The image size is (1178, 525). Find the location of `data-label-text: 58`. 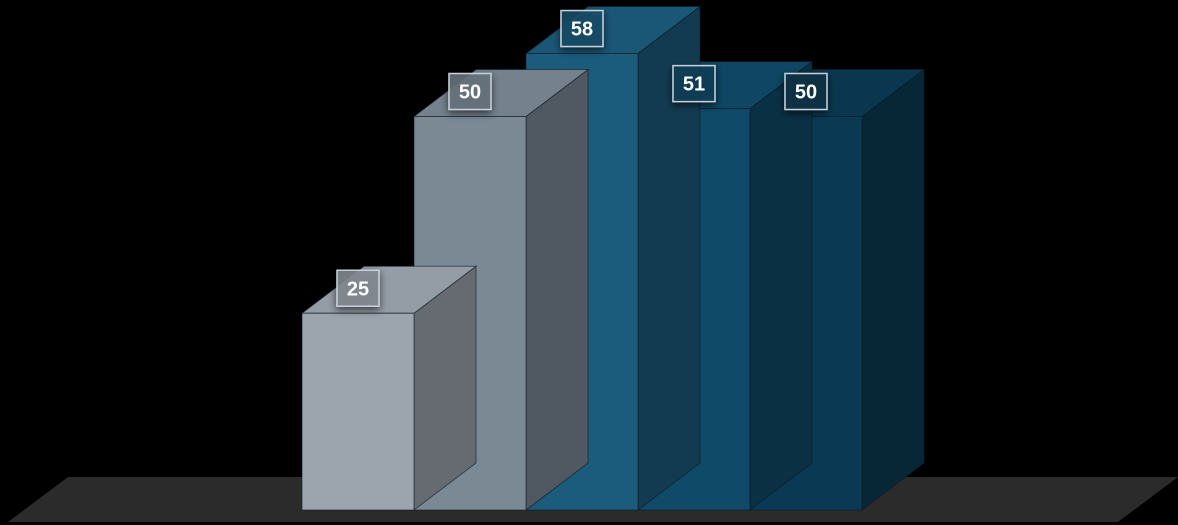

data-label-text: 58 is located at coordinates (582, 30).